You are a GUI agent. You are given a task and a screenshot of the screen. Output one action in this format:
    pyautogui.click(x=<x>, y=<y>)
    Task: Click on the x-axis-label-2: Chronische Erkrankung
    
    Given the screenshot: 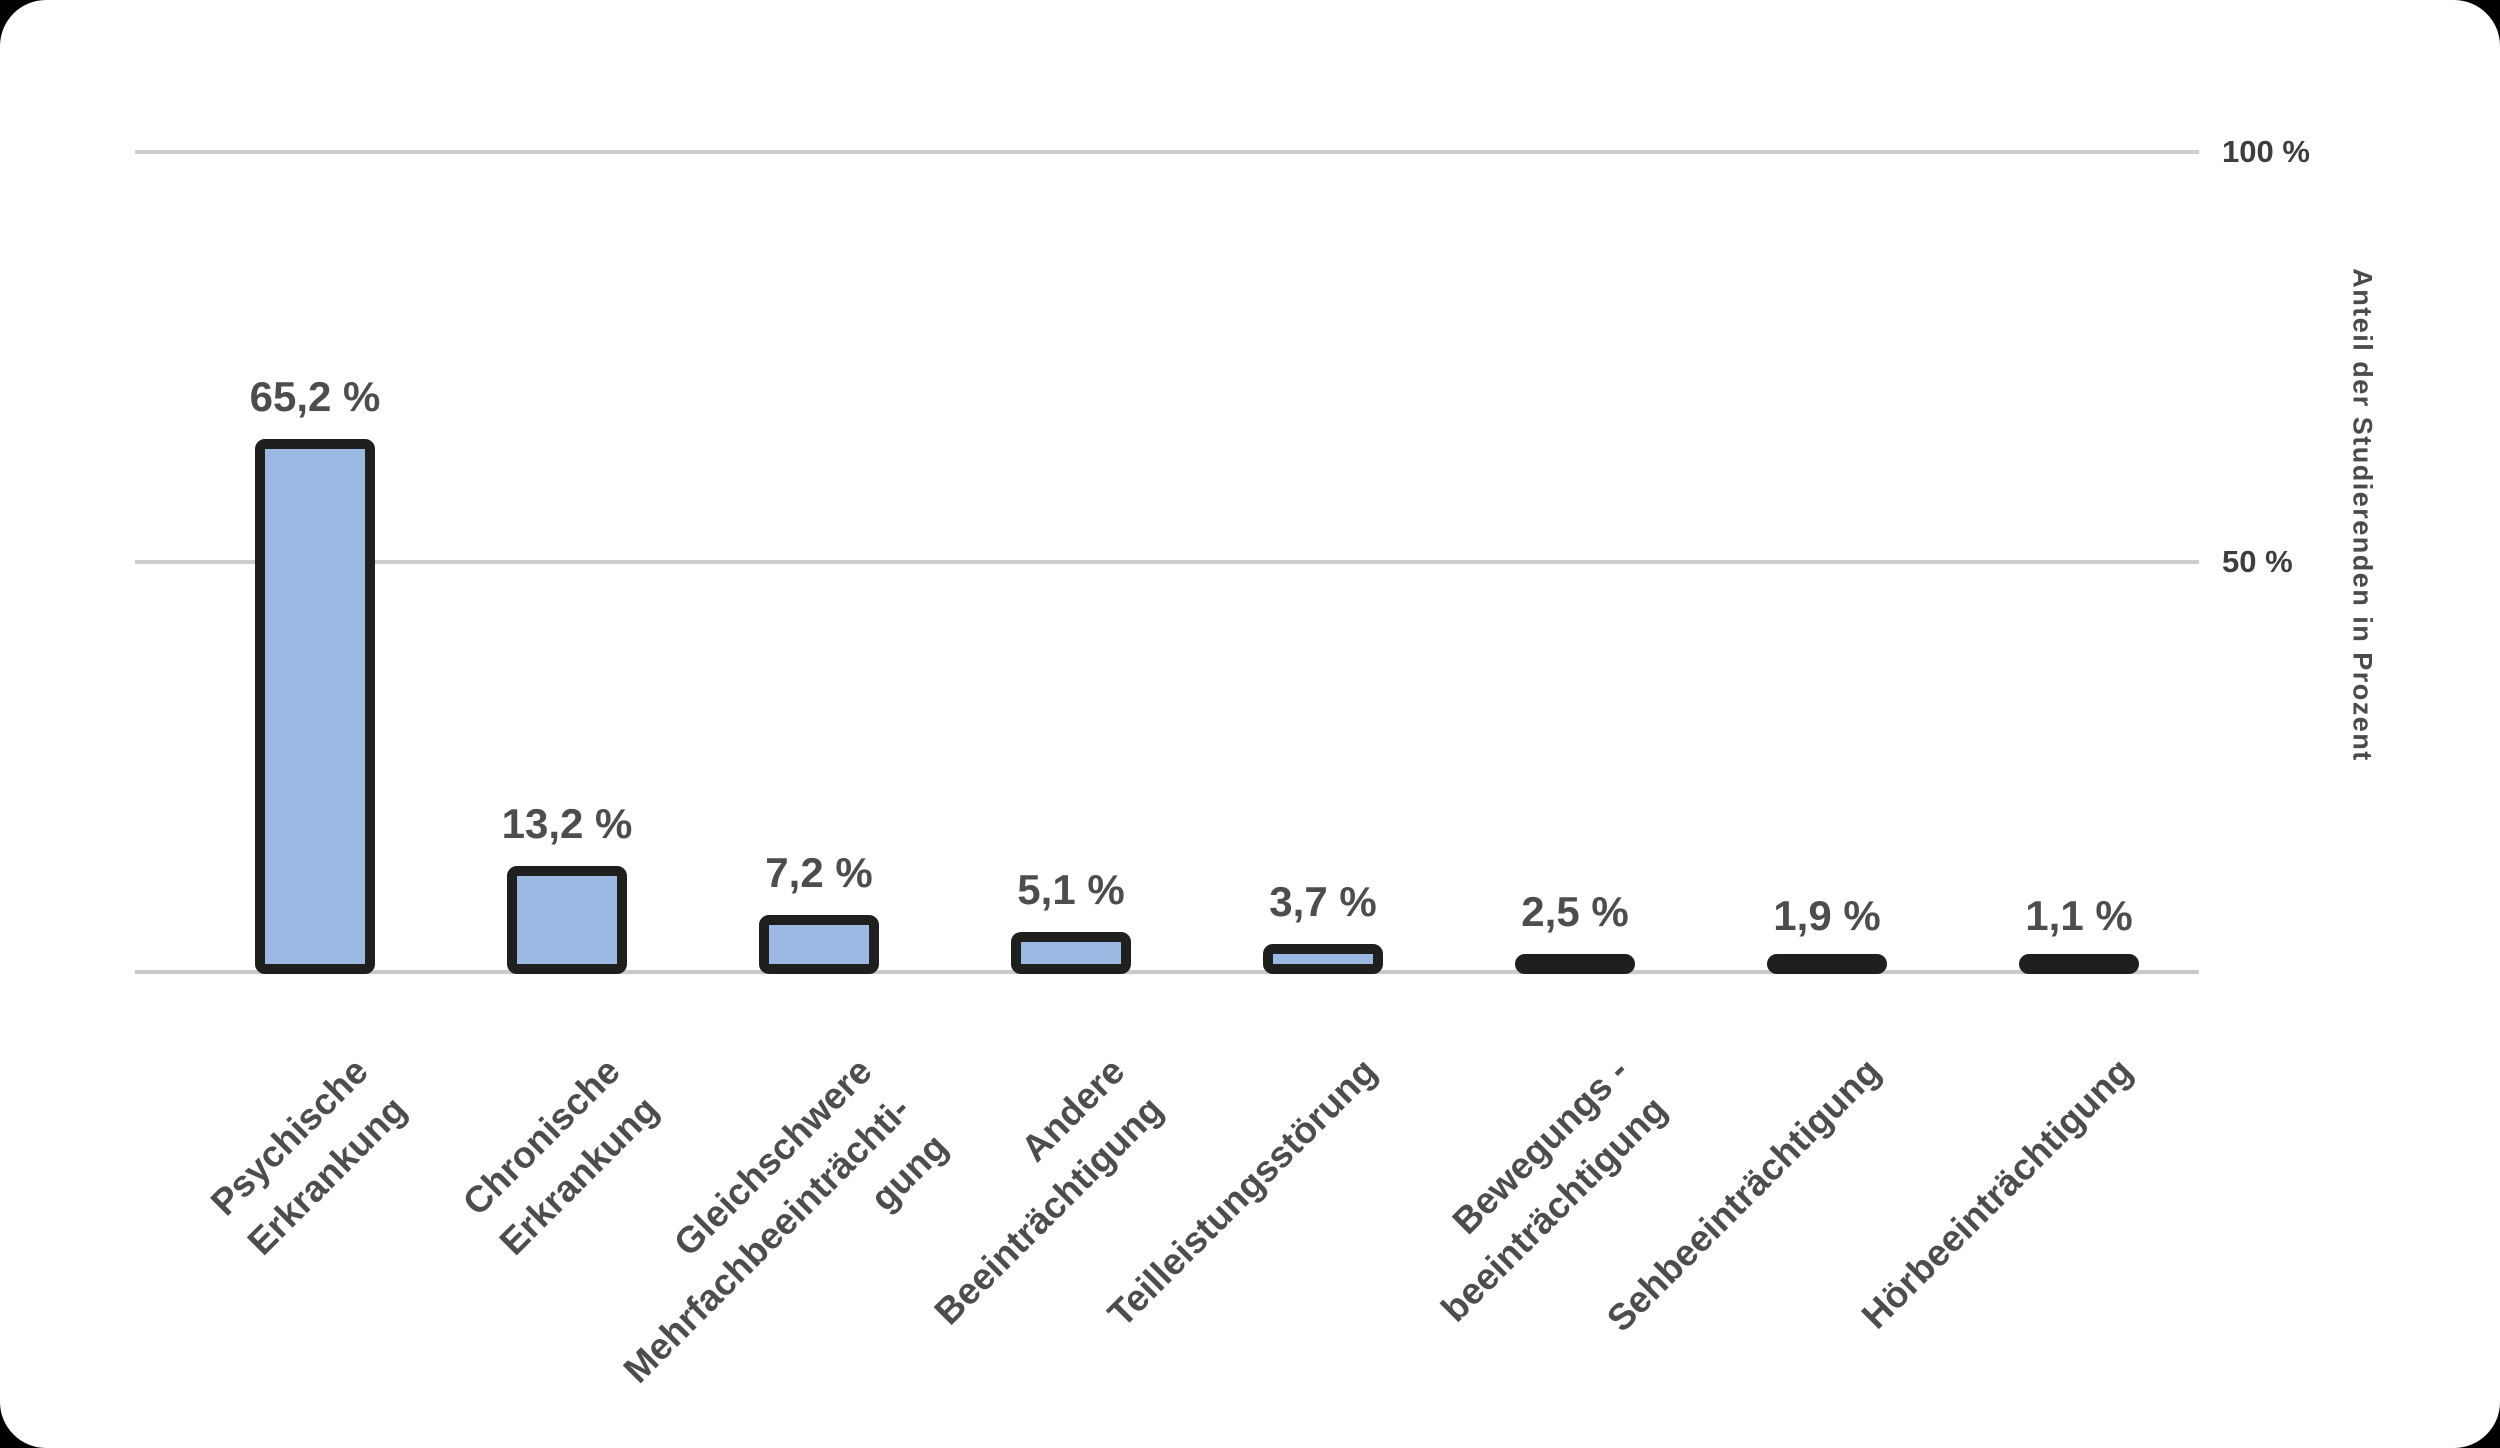 What is the action you would take?
    pyautogui.click(x=561, y=1156)
    